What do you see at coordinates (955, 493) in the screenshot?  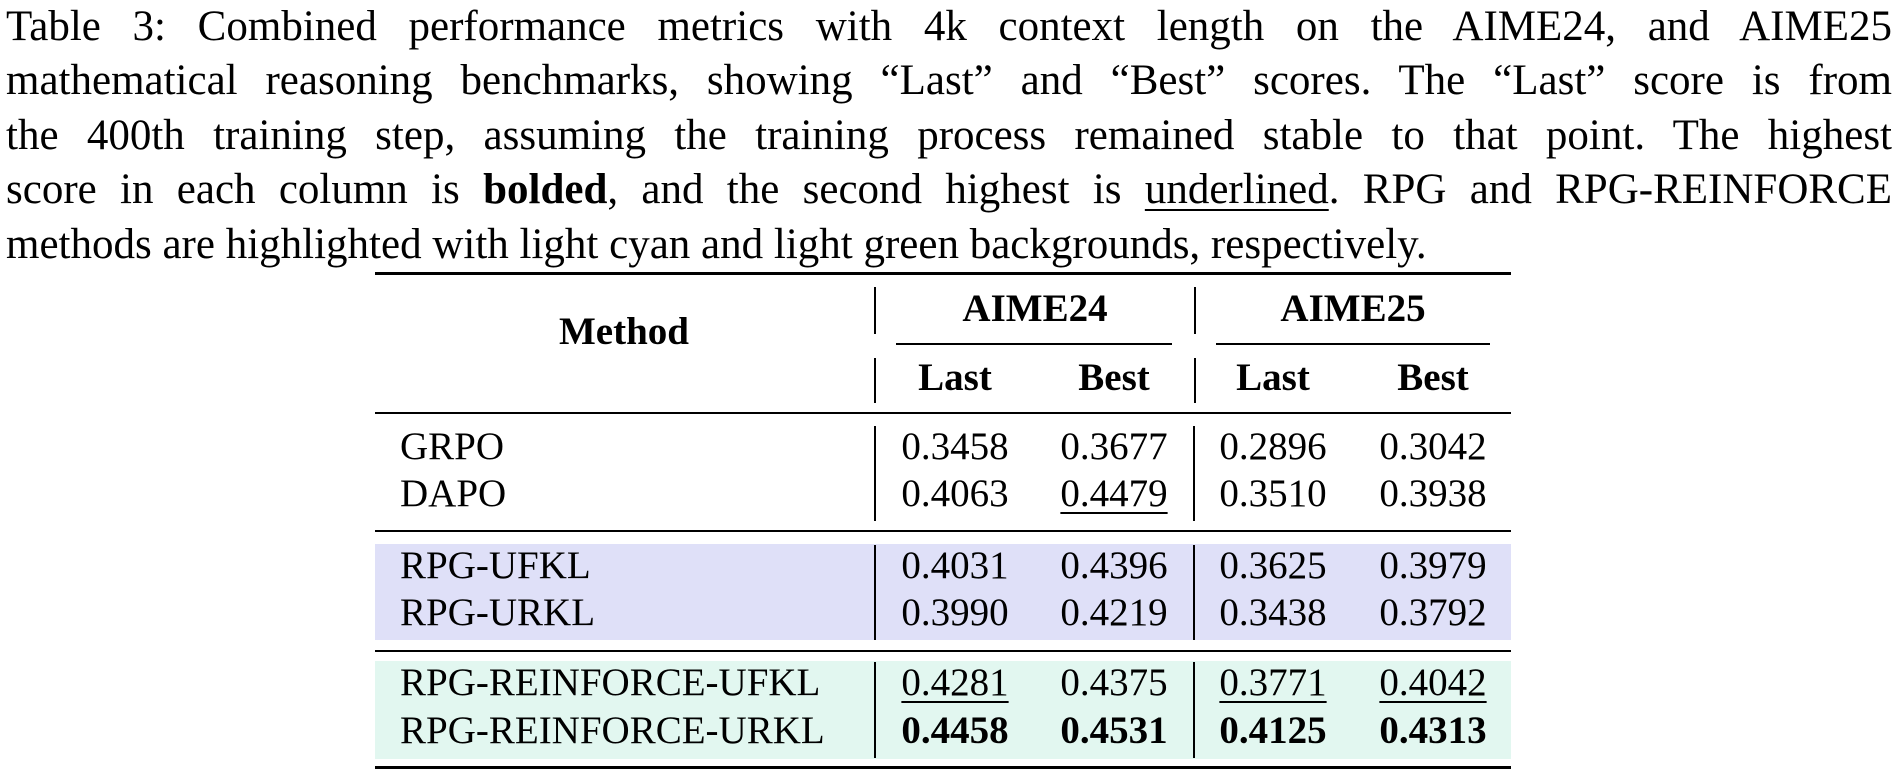 I see `score-cell: 0.4063` at bounding box center [955, 493].